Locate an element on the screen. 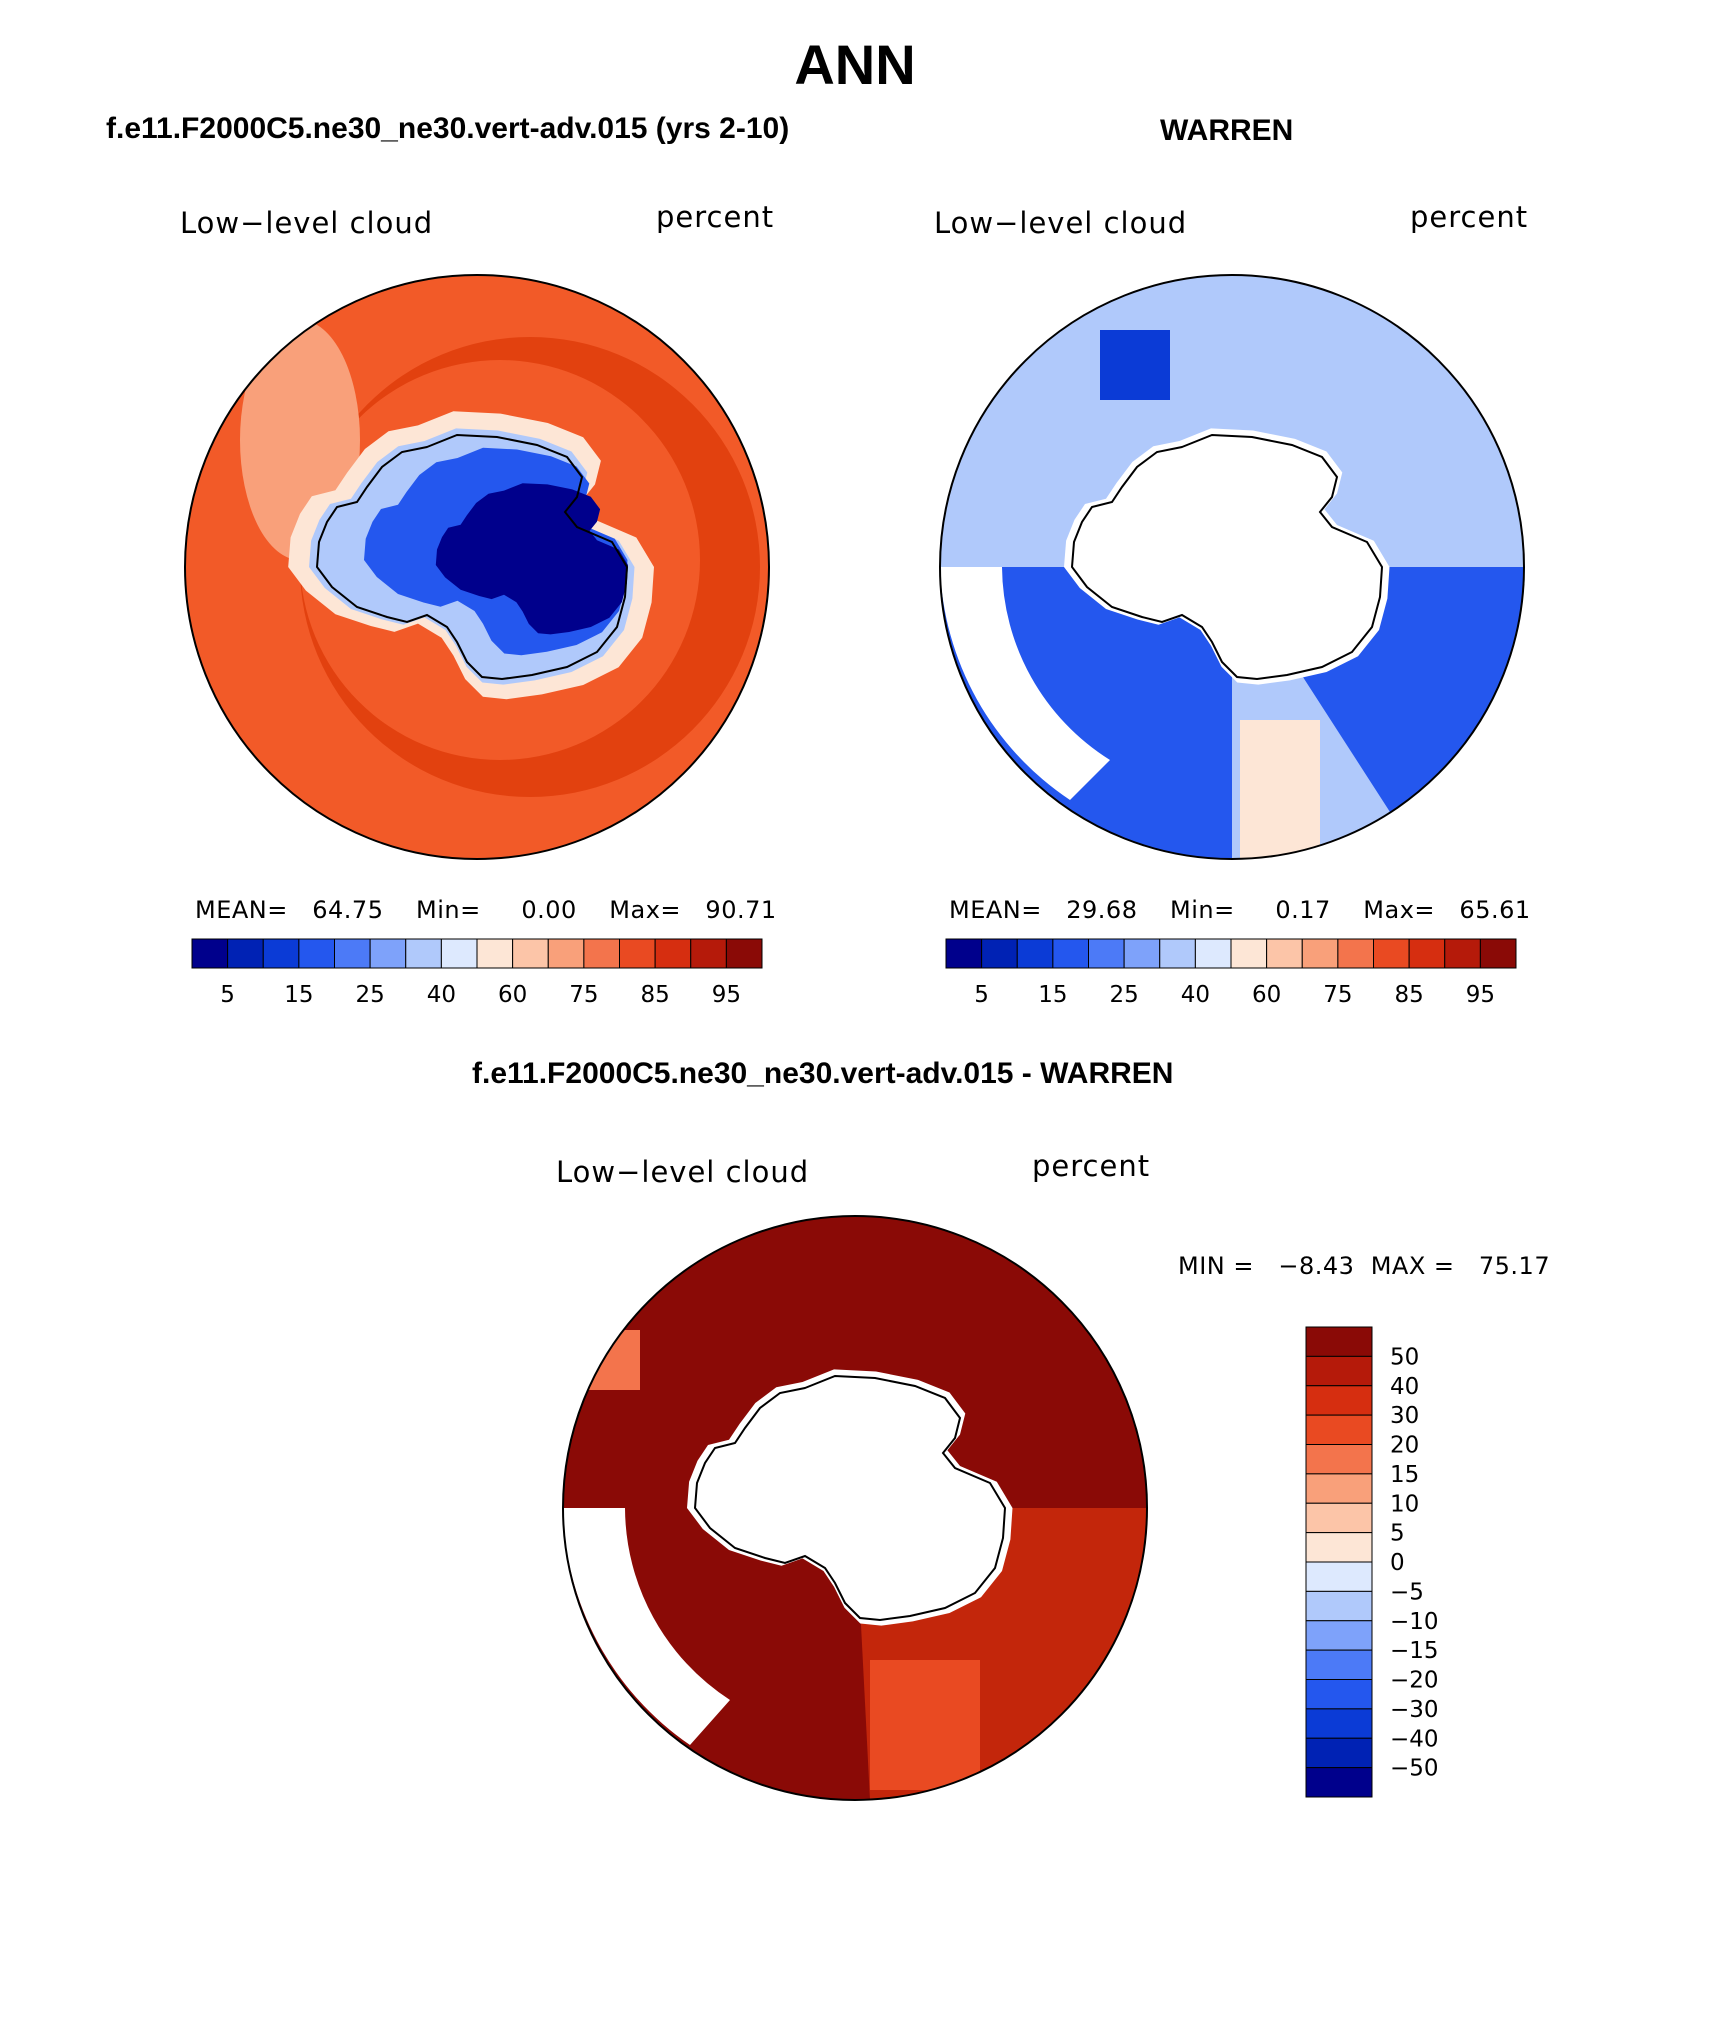 The height and width of the screenshot is (2033, 1710). diff-colorbar-tick-label: 0 is located at coordinates (1397, 1563).